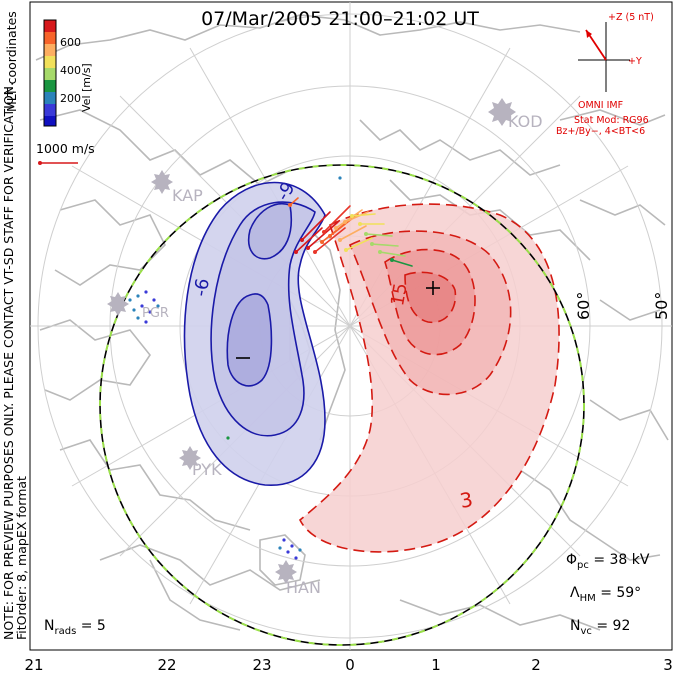  I want to click on stat-nvc-symbol: N, so click(575, 626).